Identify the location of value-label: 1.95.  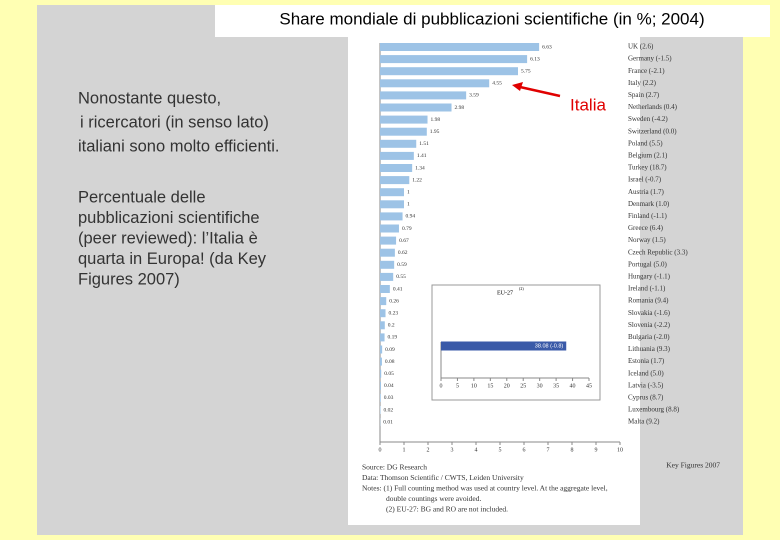
(435, 132).